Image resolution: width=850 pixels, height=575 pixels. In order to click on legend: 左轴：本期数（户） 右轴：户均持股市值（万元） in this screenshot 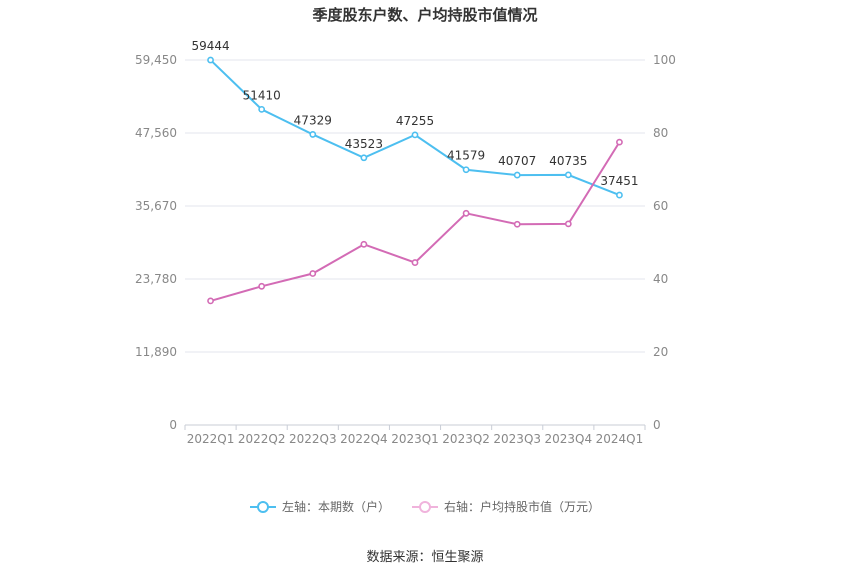, I will do `click(425, 506)`.